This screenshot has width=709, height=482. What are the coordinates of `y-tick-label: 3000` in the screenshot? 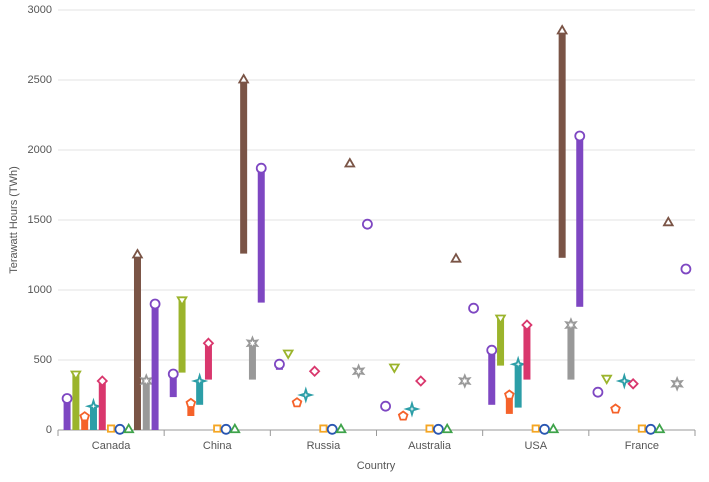 It's located at (40, 10).